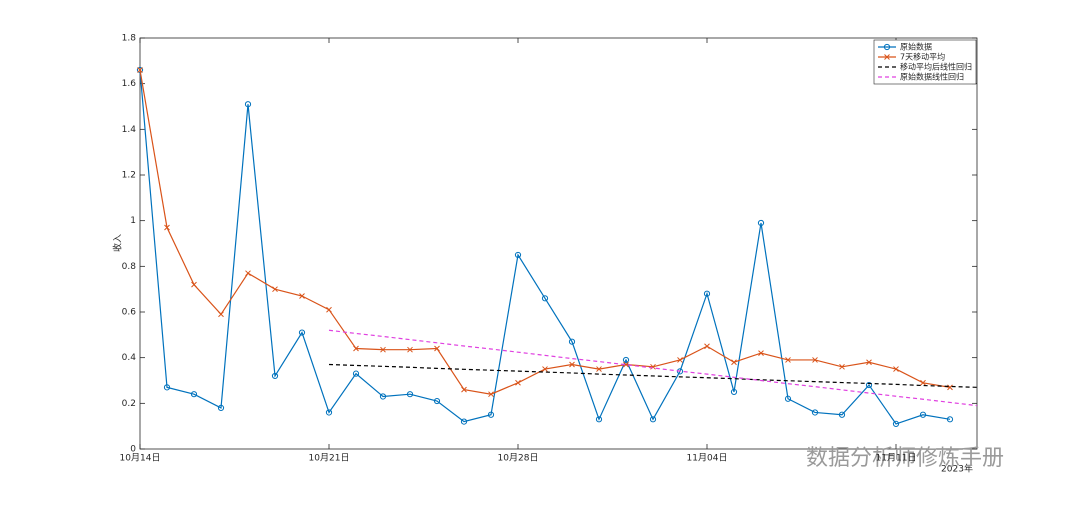 The width and height of the screenshot is (1080, 505). Describe the element at coordinates (129, 358) in the screenshot. I see `y-tick-label: 0.4` at that location.